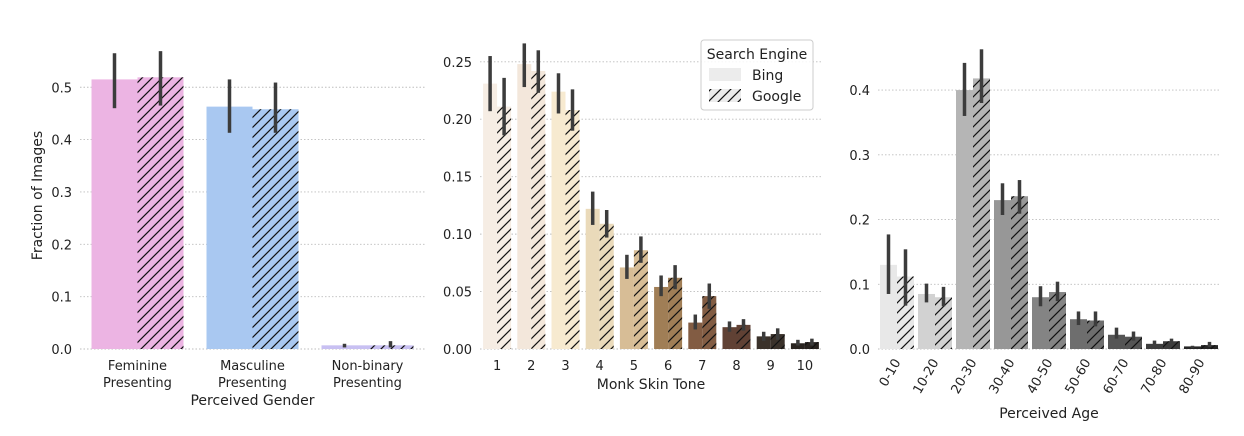 This screenshot has width=1244, height=436. I want to click on x-tick-line: Masculine, so click(252, 366).